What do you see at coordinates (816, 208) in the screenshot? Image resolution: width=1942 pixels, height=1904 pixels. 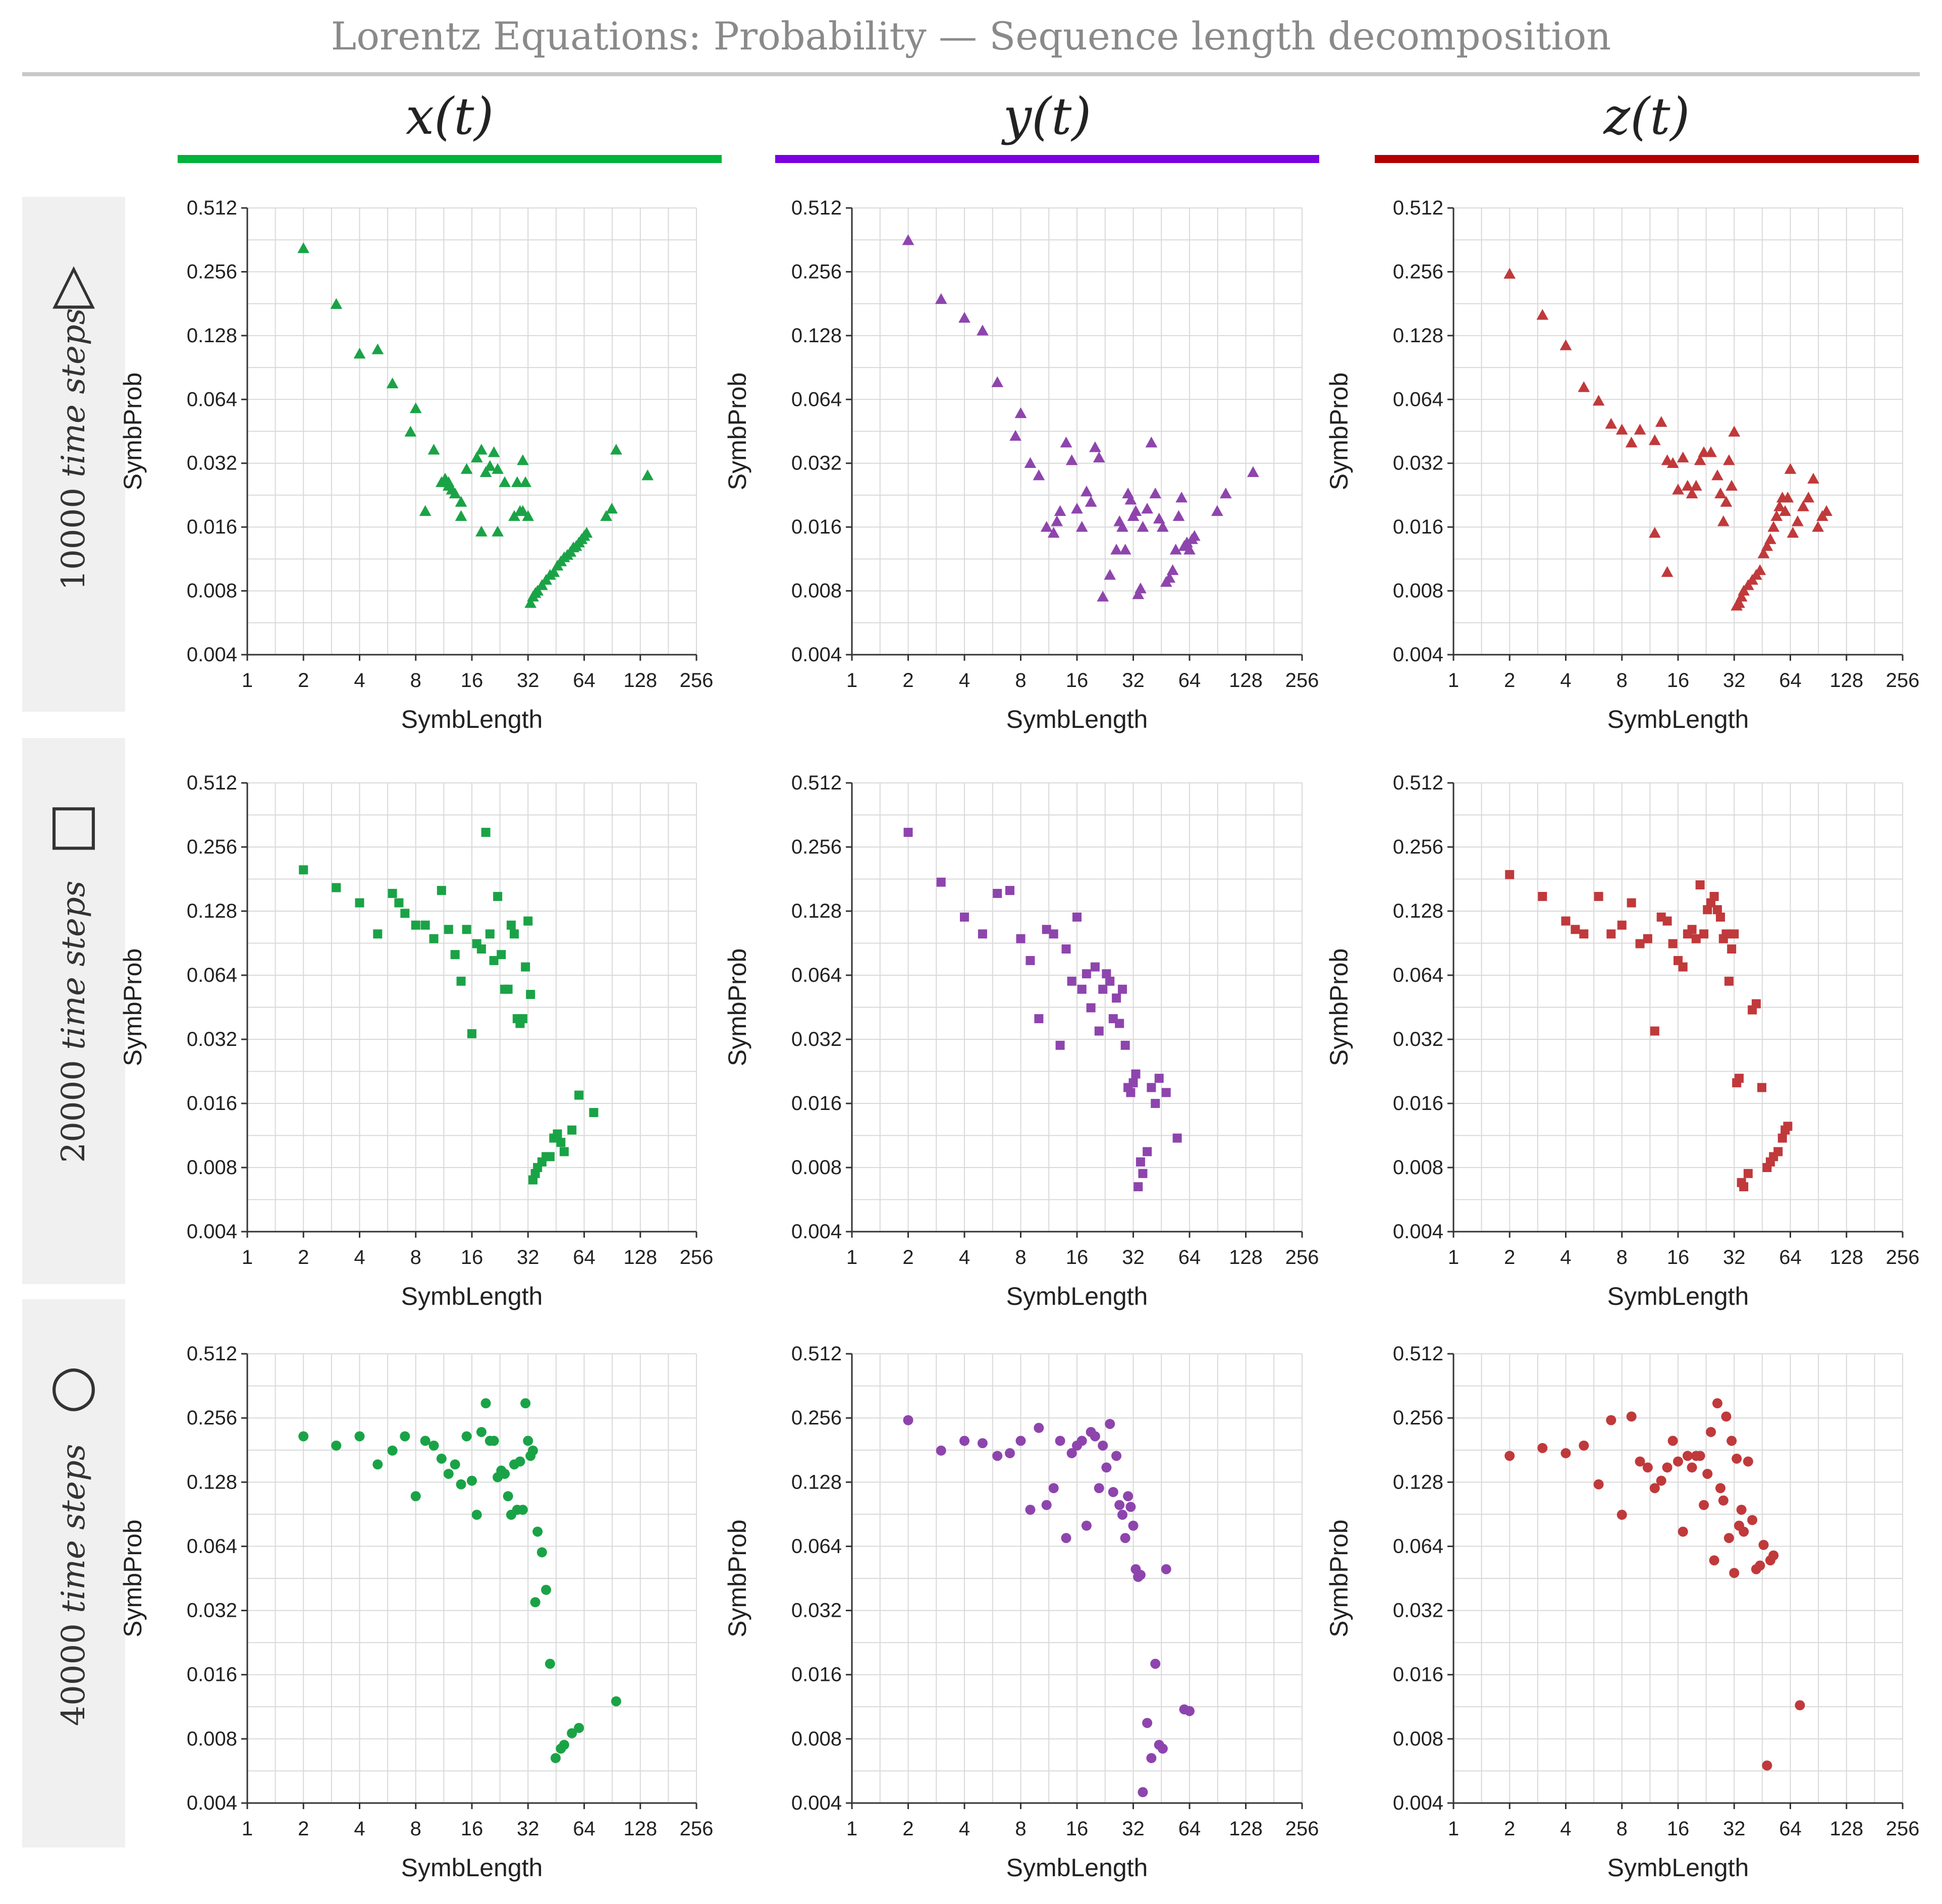 I see `y-tick-label: 0.512` at bounding box center [816, 208].